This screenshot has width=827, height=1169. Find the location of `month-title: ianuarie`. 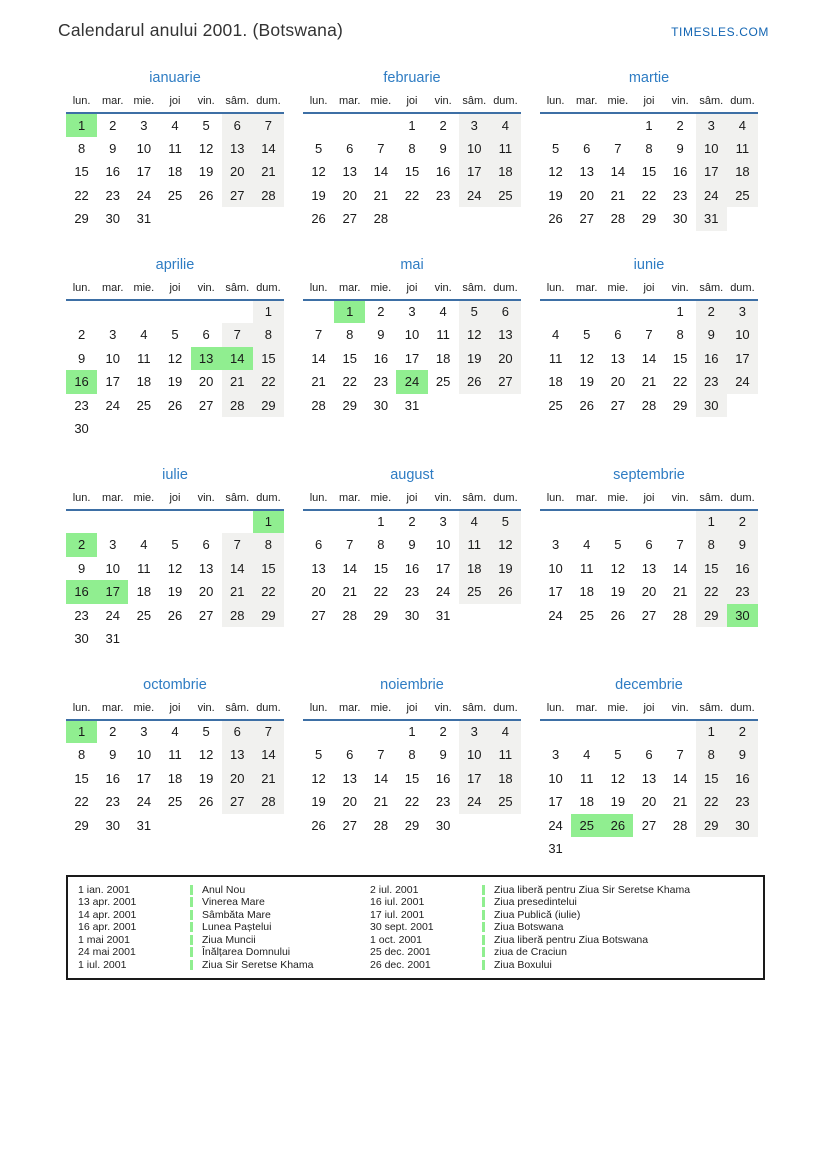

month-title: ianuarie is located at coordinates (175, 78).